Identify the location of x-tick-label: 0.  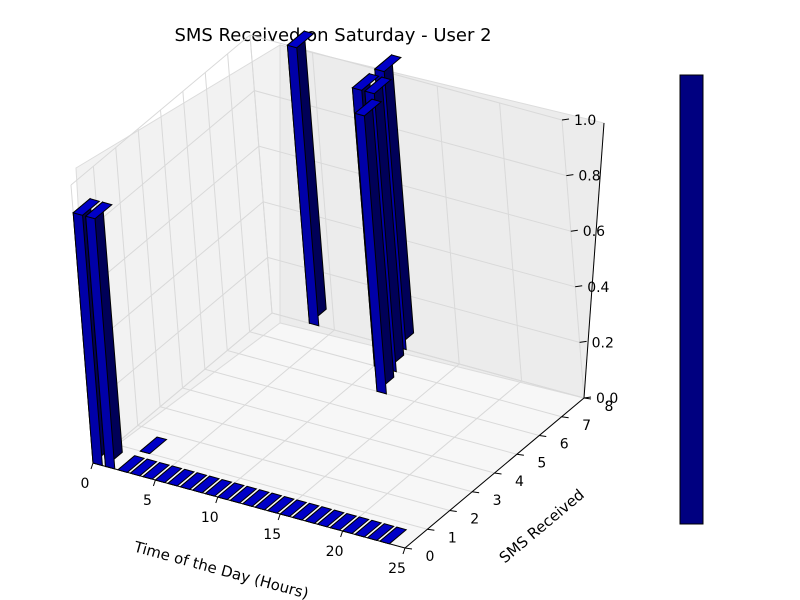
(85, 484).